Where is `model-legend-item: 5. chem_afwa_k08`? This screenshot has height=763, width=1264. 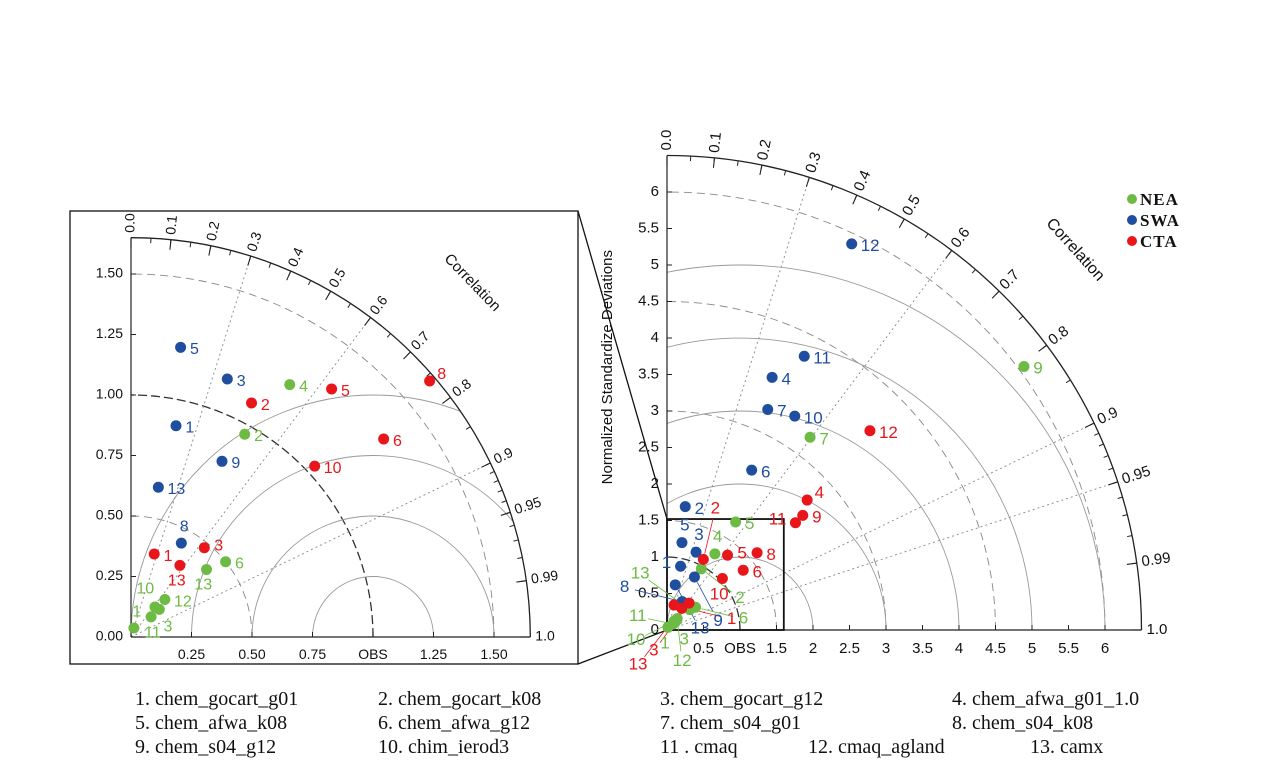
model-legend-item: 5. chem_afwa_k08 is located at coordinates (211, 723).